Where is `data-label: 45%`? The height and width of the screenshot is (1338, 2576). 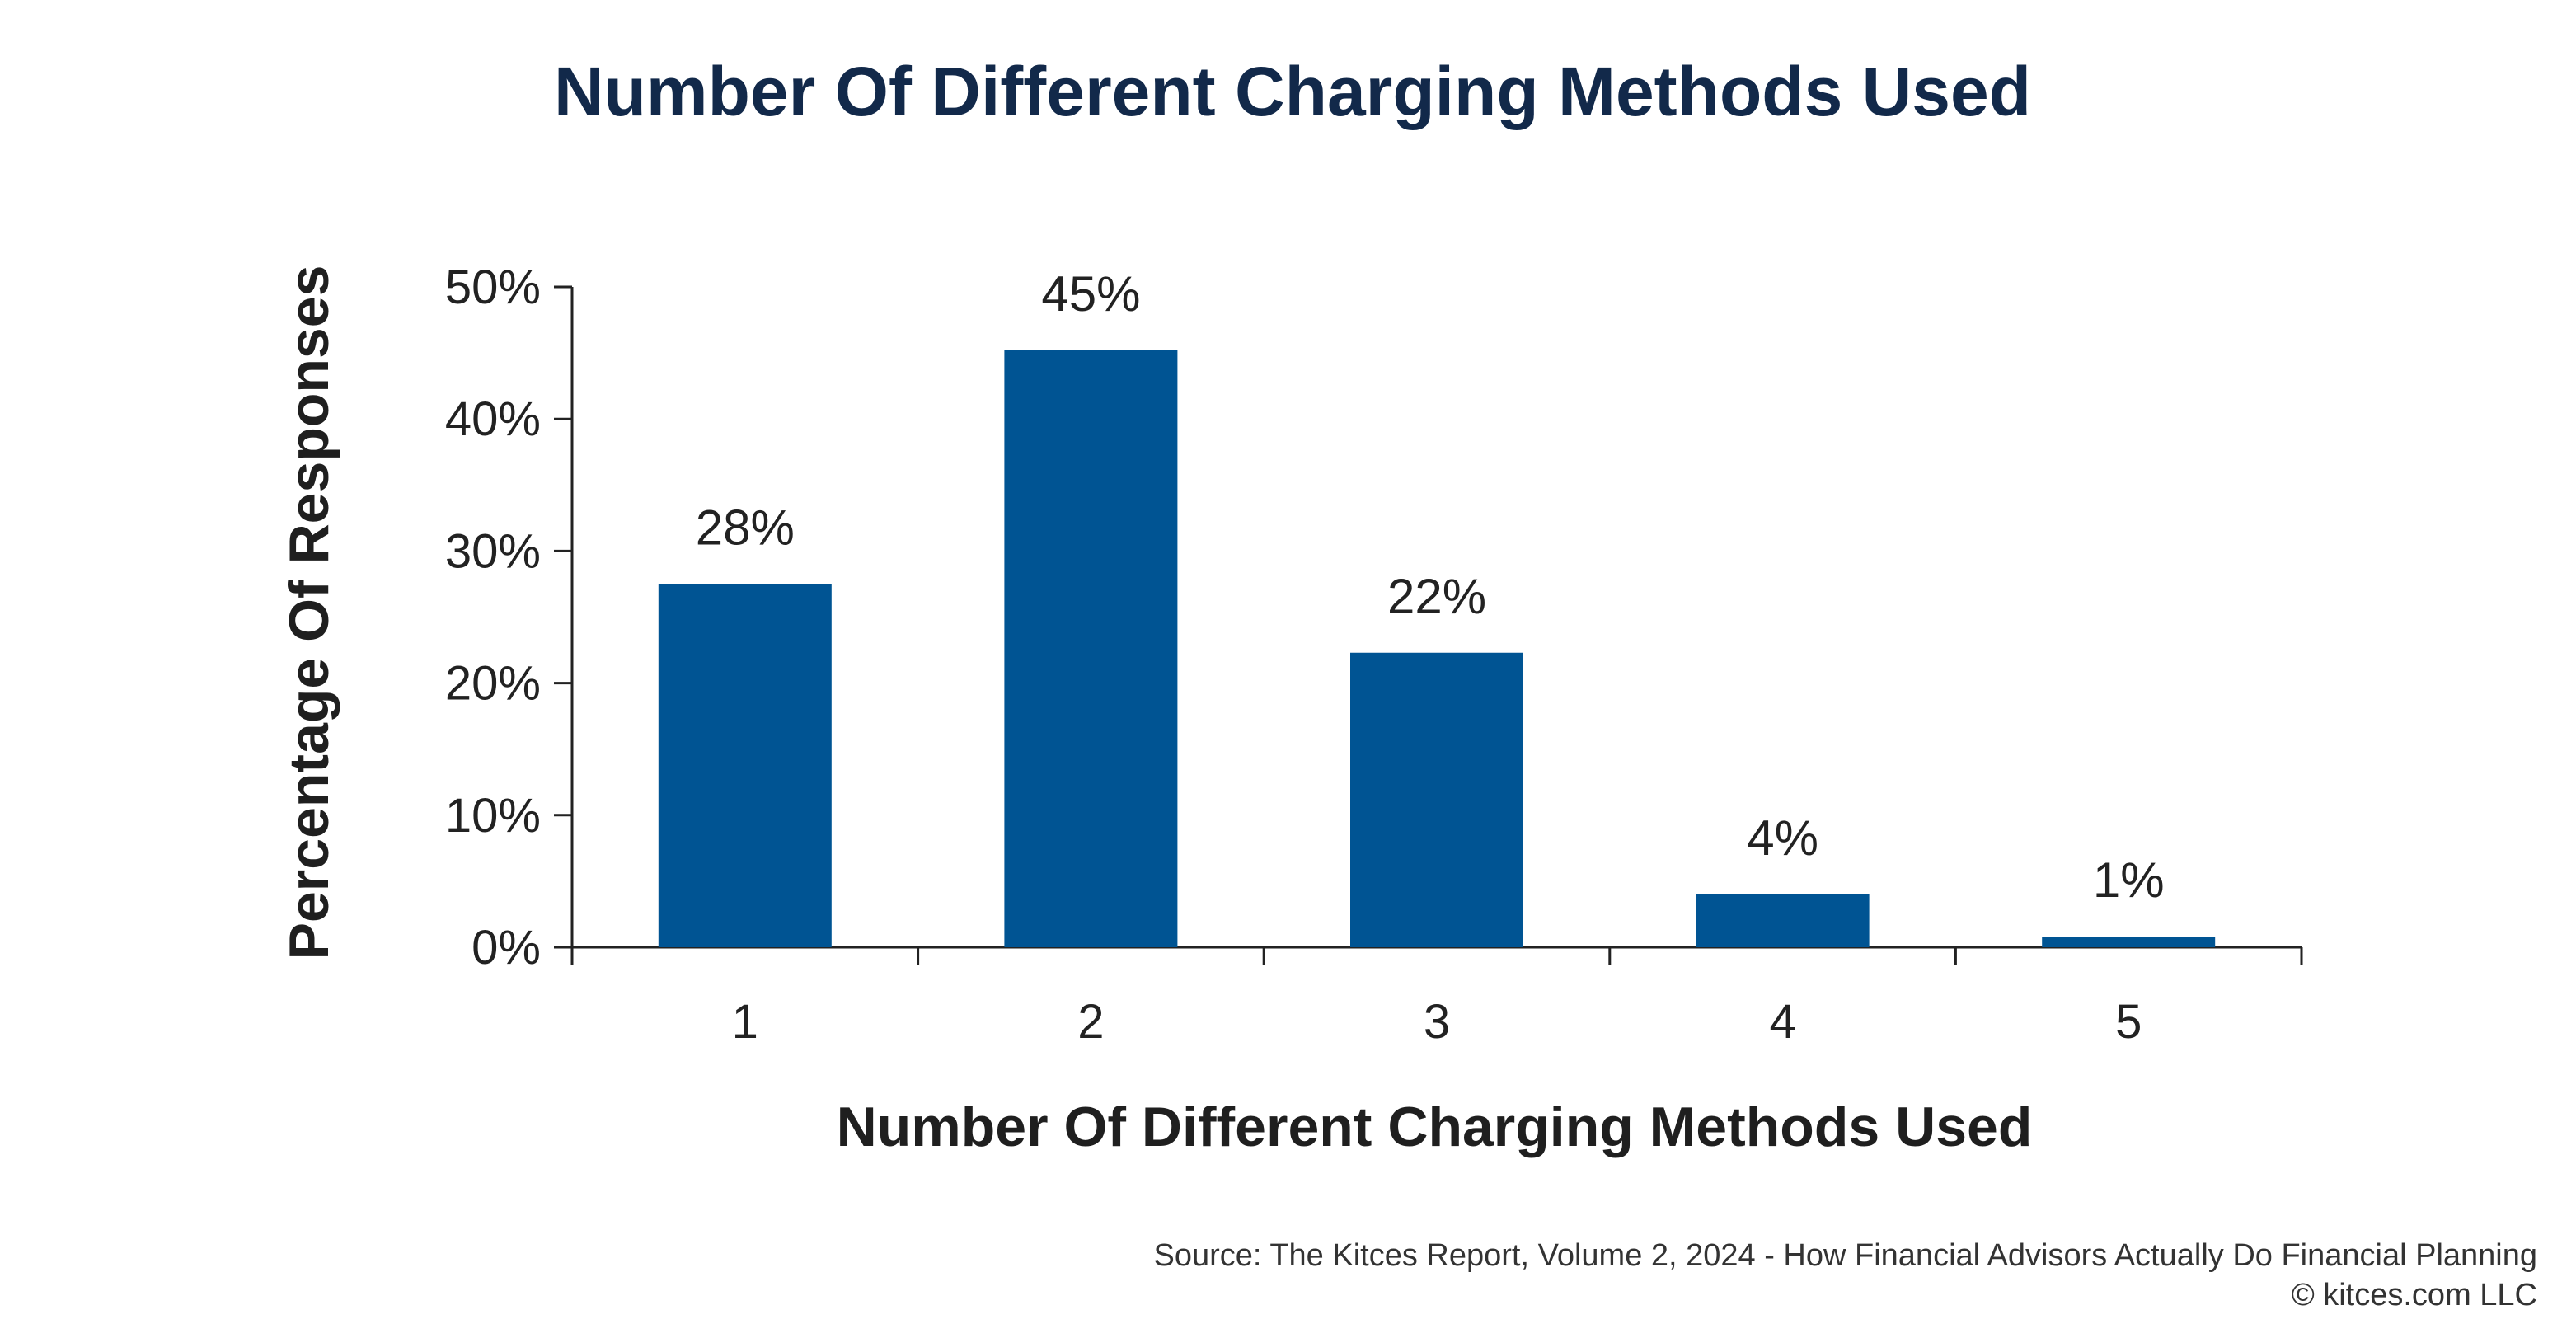
data-label: 45% is located at coordinates (1090, 294).